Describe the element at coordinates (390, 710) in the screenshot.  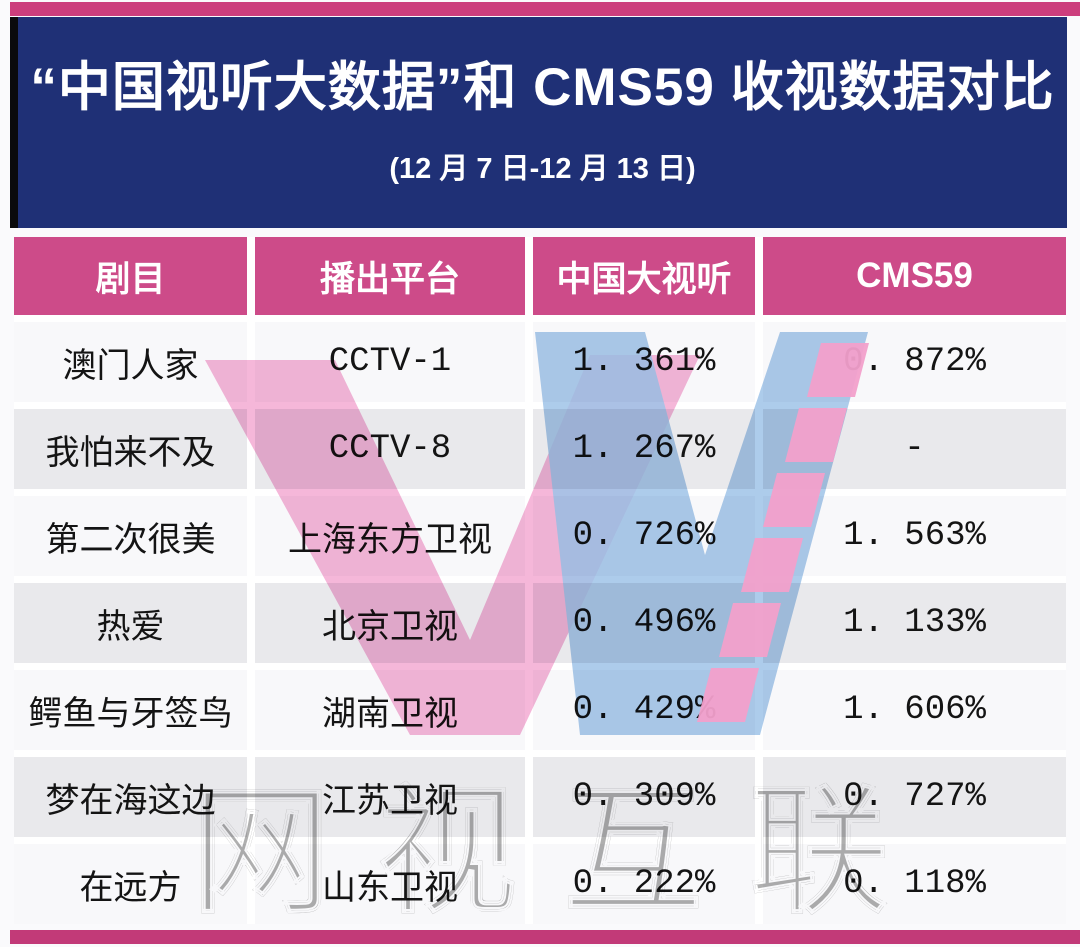
I see `table-cell-platform: 湖南卫视` at that location.